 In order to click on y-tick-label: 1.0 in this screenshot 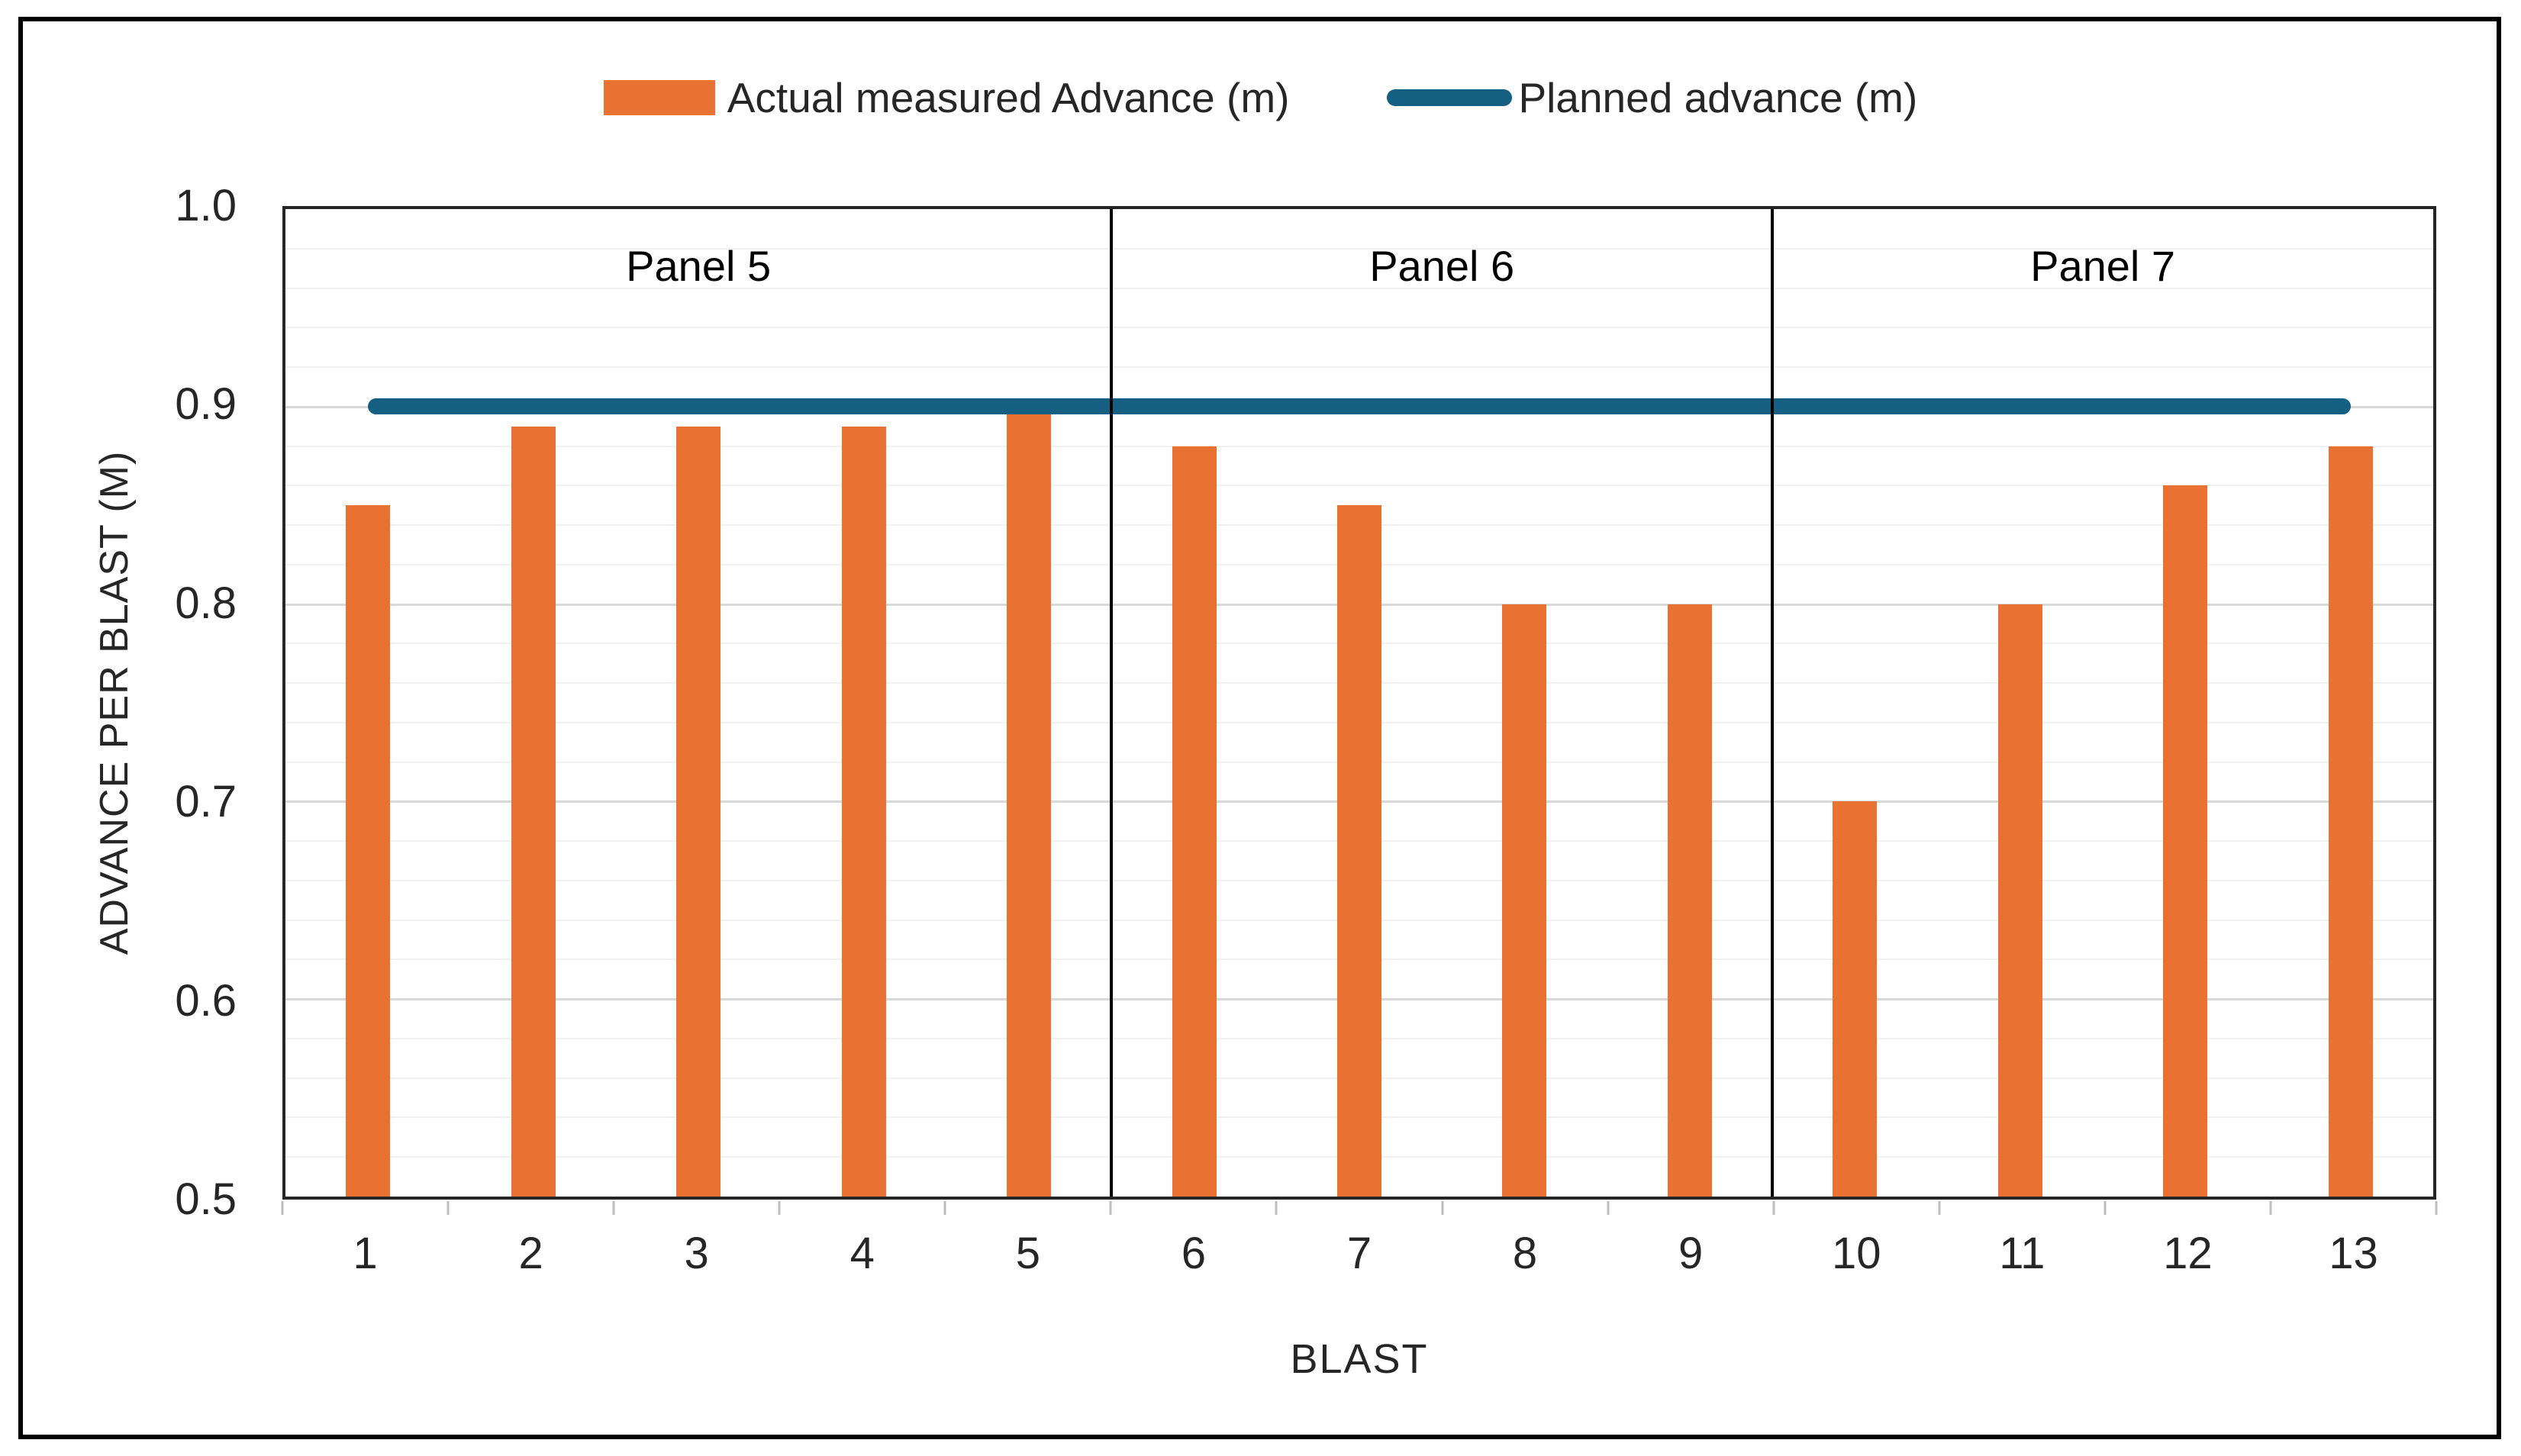, I will do `click(206, 205)`.